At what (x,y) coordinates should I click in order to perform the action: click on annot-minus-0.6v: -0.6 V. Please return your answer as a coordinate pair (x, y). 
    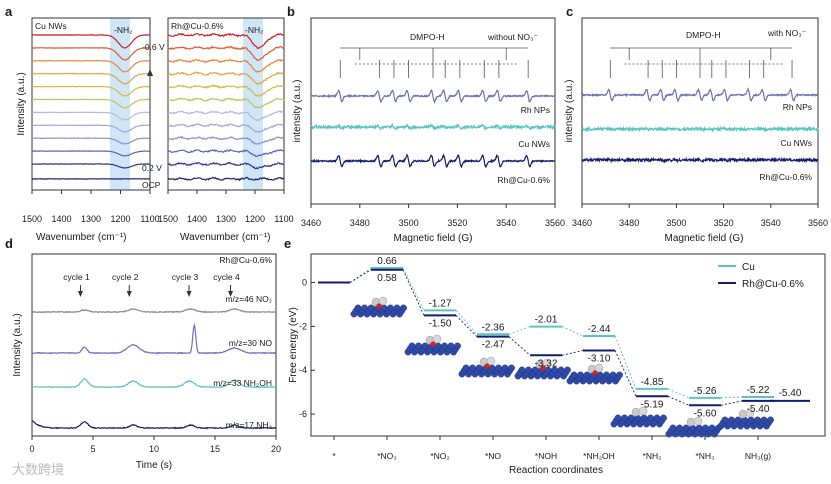
    Looking at the image, I should click on (153, 47).